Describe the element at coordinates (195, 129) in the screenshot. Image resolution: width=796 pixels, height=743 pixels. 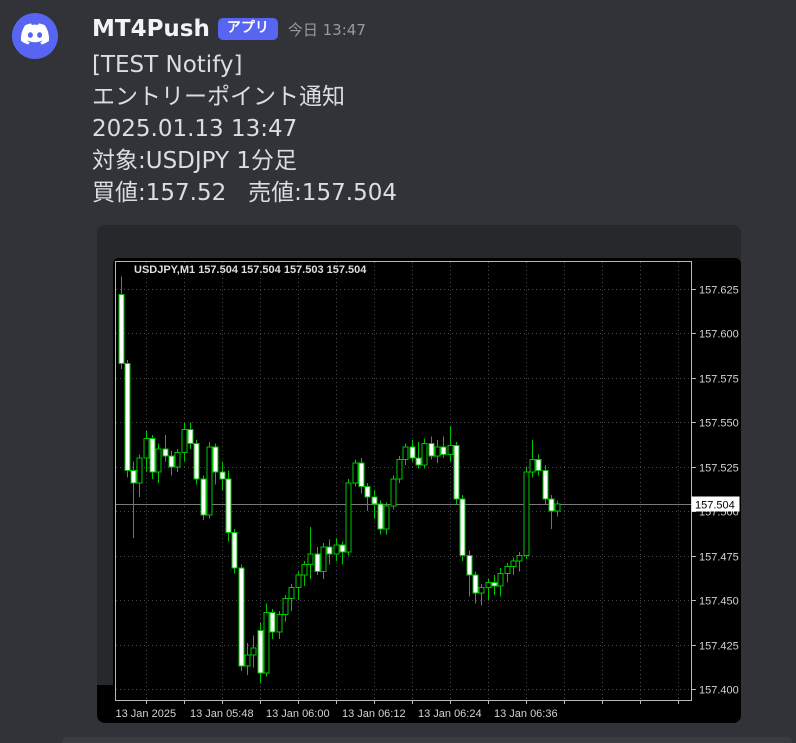
I see `message-line: 2025.01.13 13:47` at that location.